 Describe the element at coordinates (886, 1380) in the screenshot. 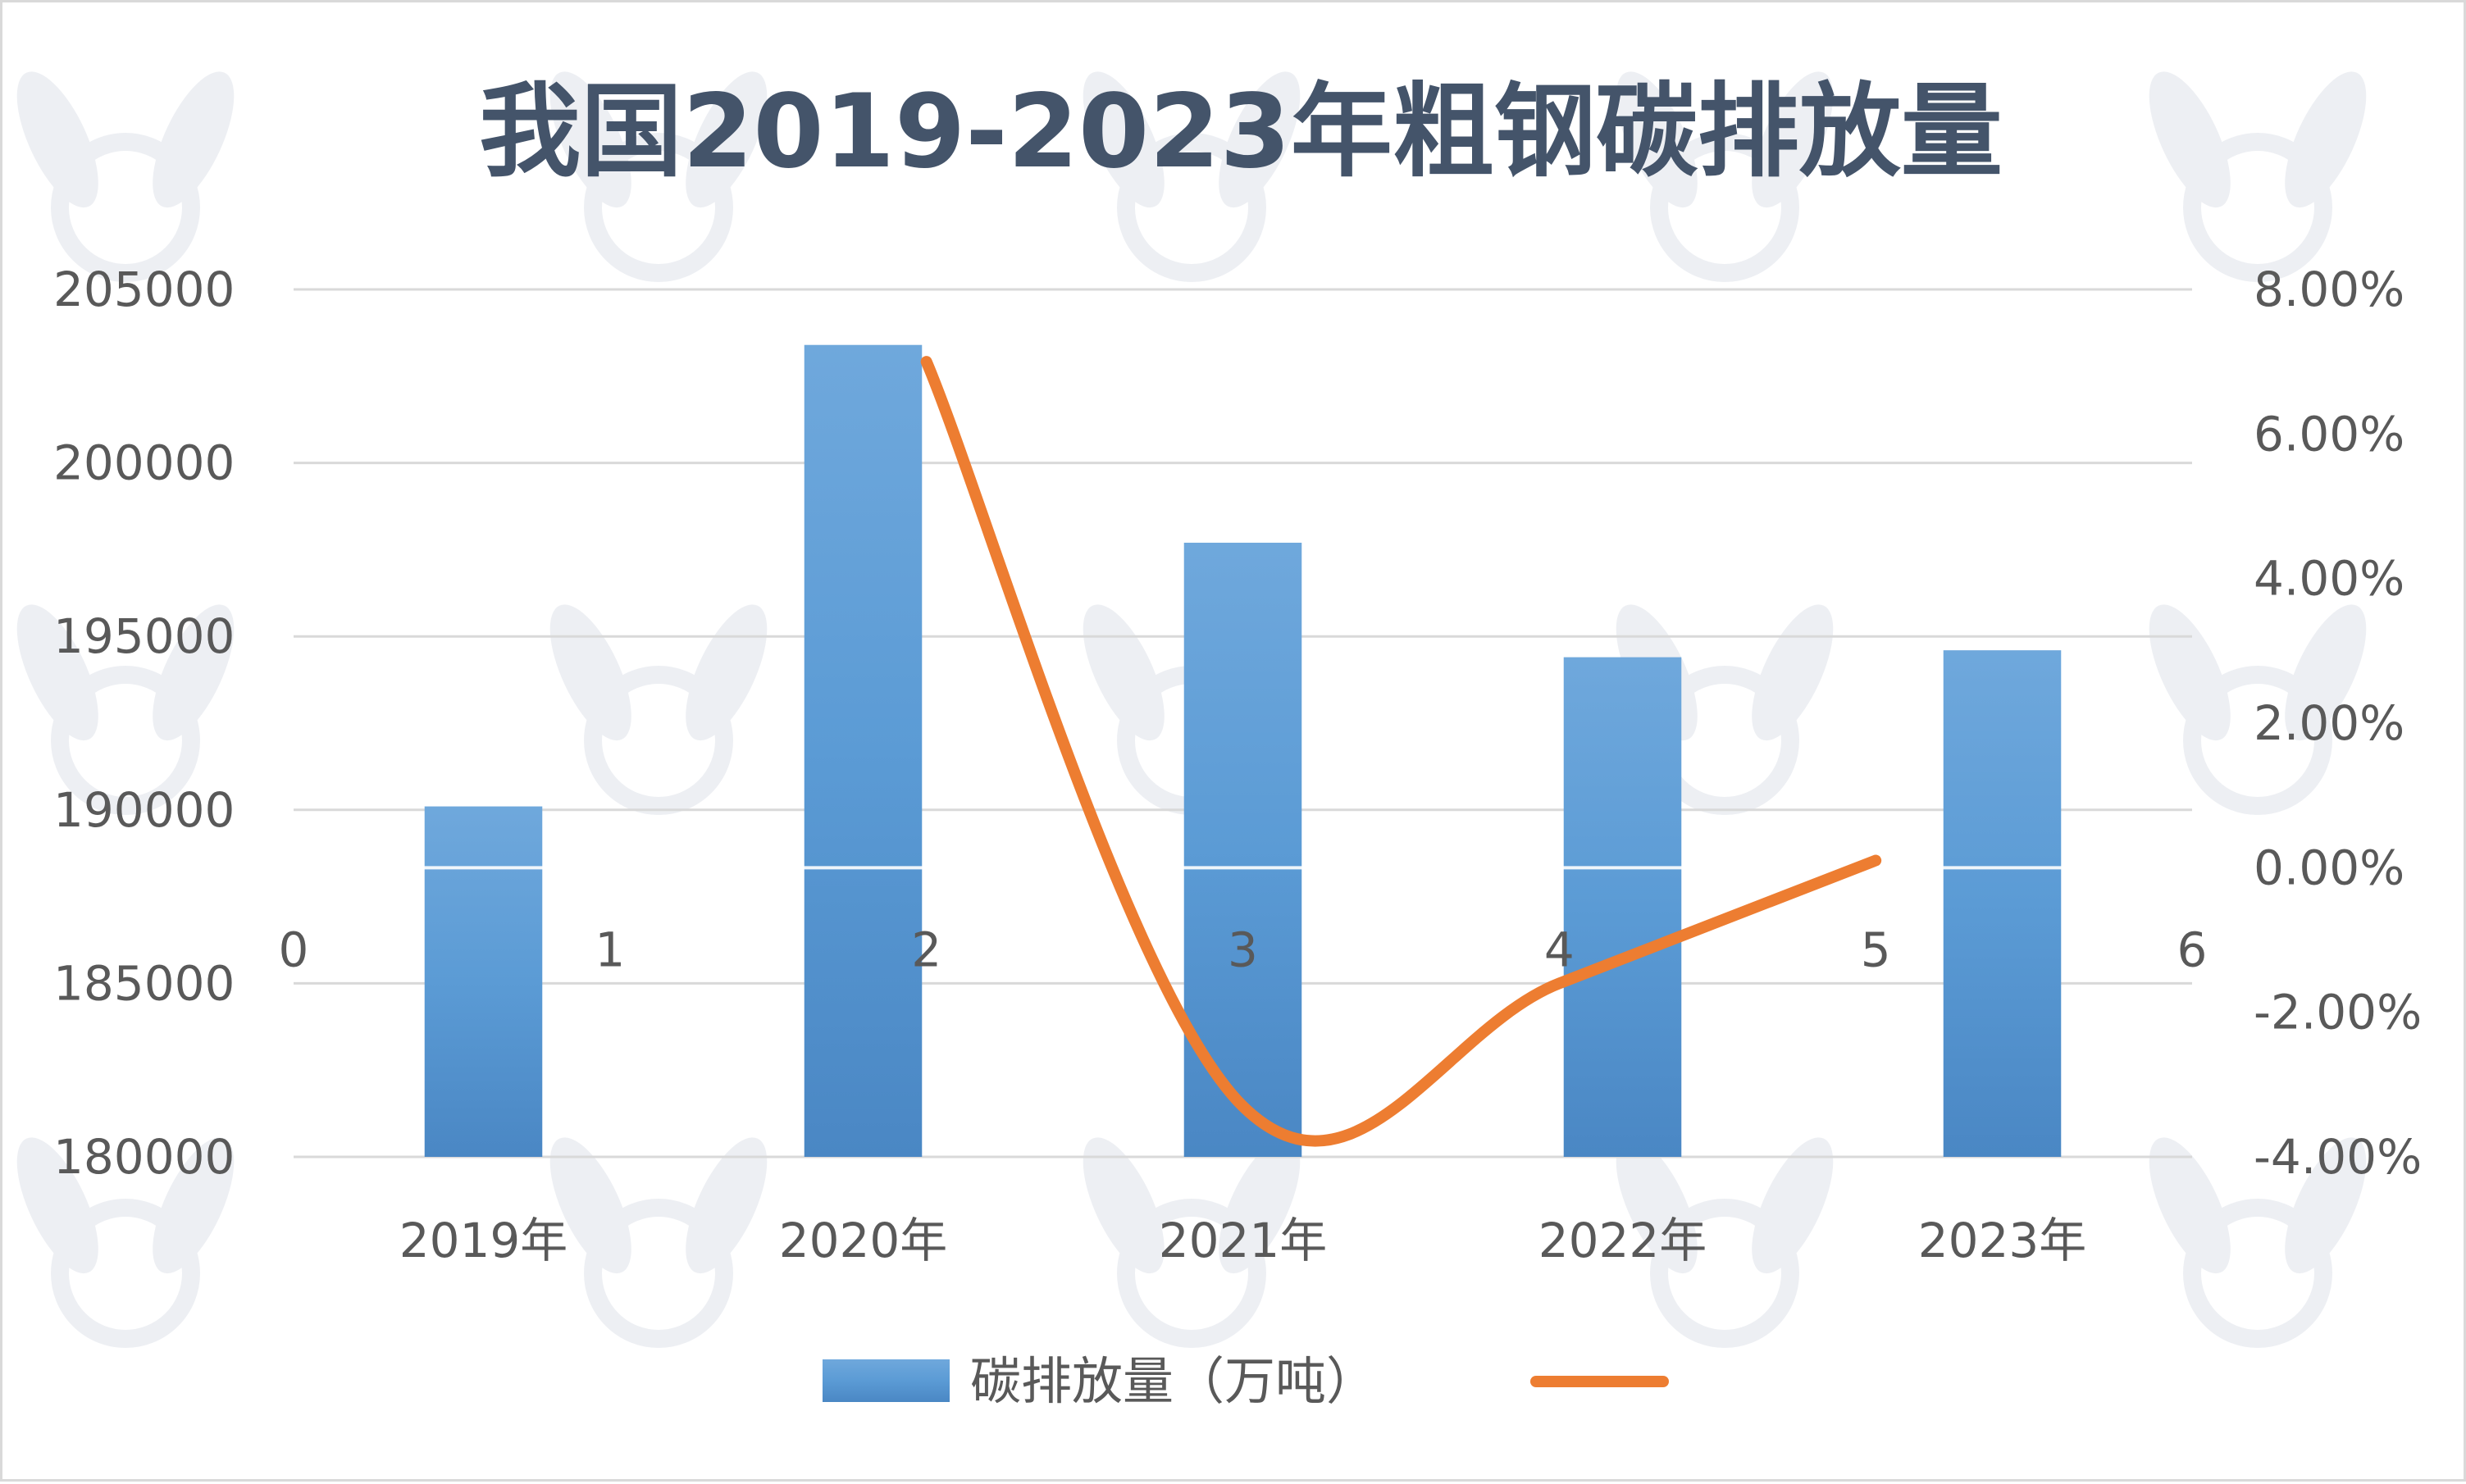

I see `legend-swatch-bar` at that location.